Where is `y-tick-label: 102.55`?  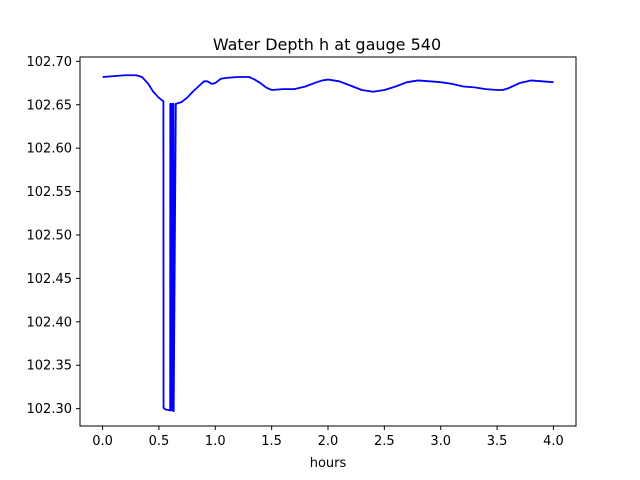
y-tick-label: 102.55 is located at coordinates (50, 192).